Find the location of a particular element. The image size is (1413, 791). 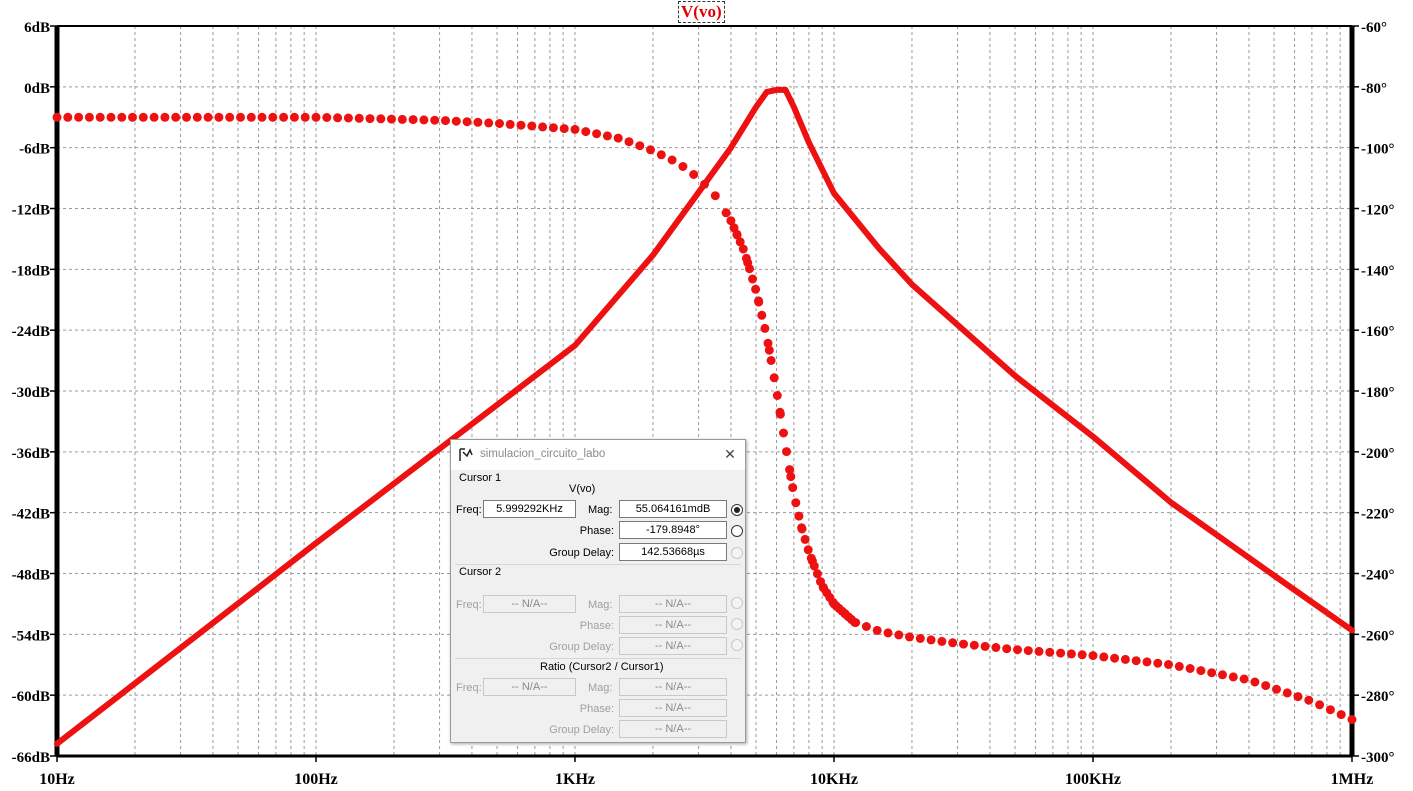

c1-mag-field: 55.064161mdB is located at coordinates (673, 509).